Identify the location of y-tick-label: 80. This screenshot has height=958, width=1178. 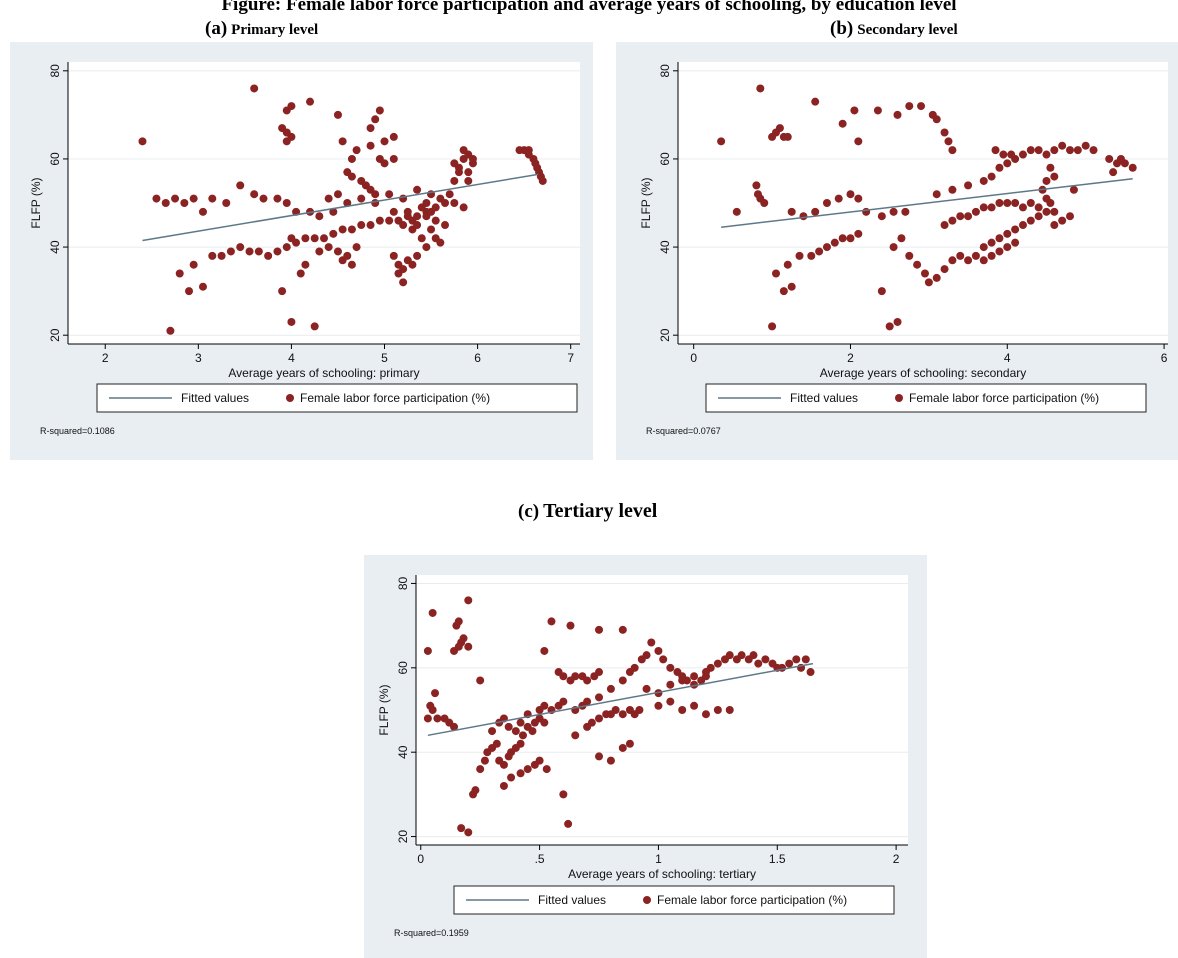
(55, 71).